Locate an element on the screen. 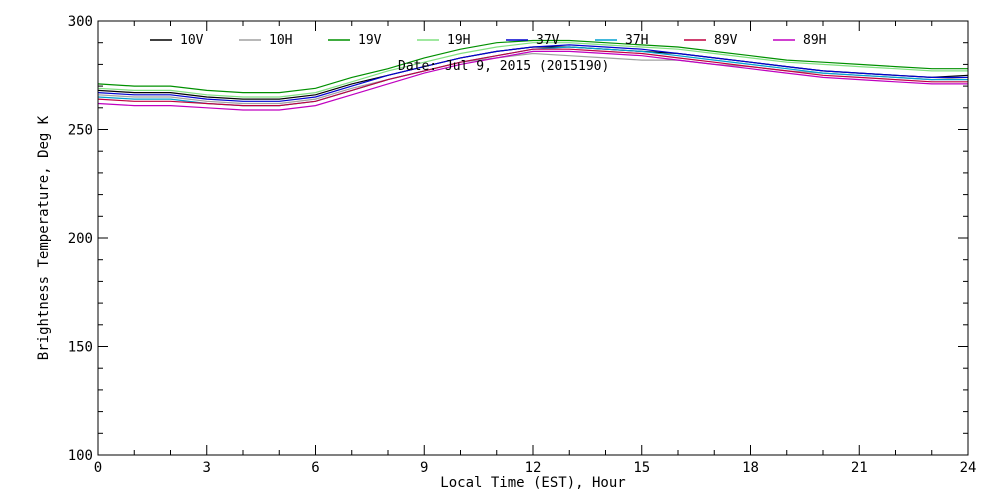 The image size is (1000, 500). y-tick-label: 200 is located at coordinates (80, 239).